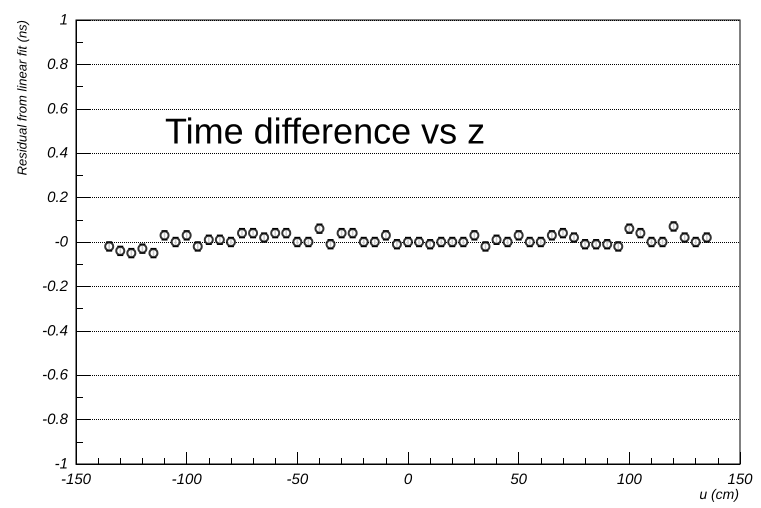 The height and width of the screenshot is (508, 761). I want to click on y-tick-label: -0, so click(61, 242).